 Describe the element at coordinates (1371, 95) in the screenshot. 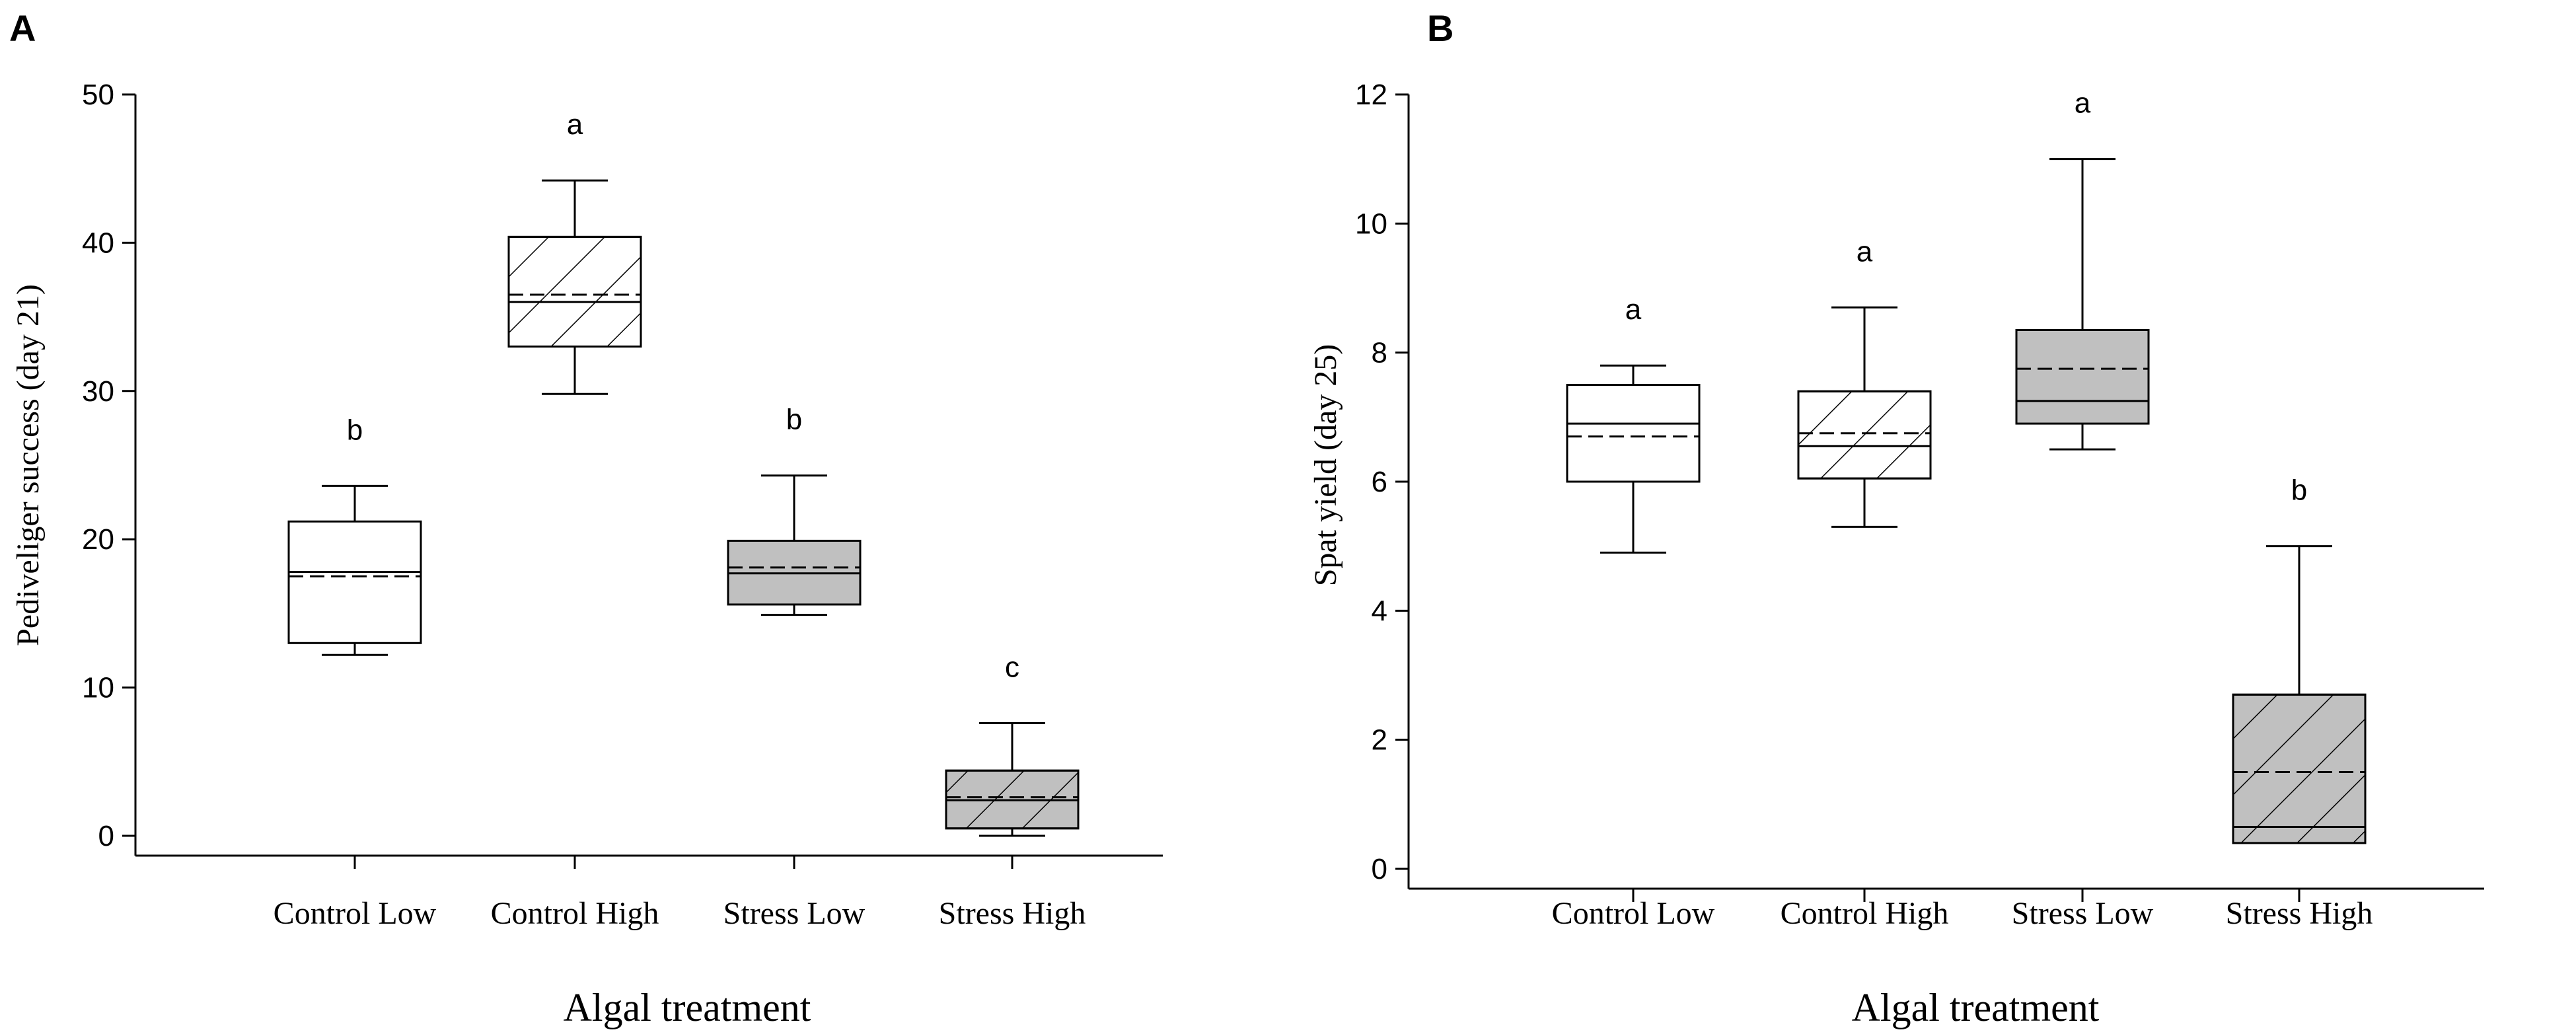

I see `y-tick-label: 12` at that location.